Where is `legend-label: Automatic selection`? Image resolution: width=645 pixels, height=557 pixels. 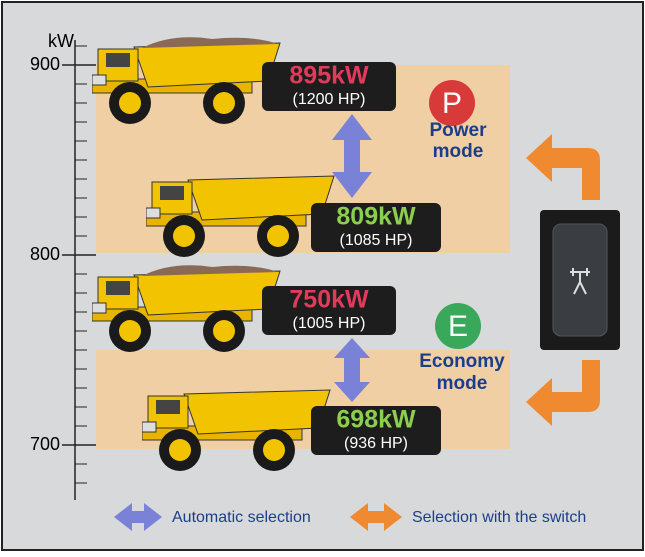
legend-label: Automatic selection is located at coordinates (241, 517).